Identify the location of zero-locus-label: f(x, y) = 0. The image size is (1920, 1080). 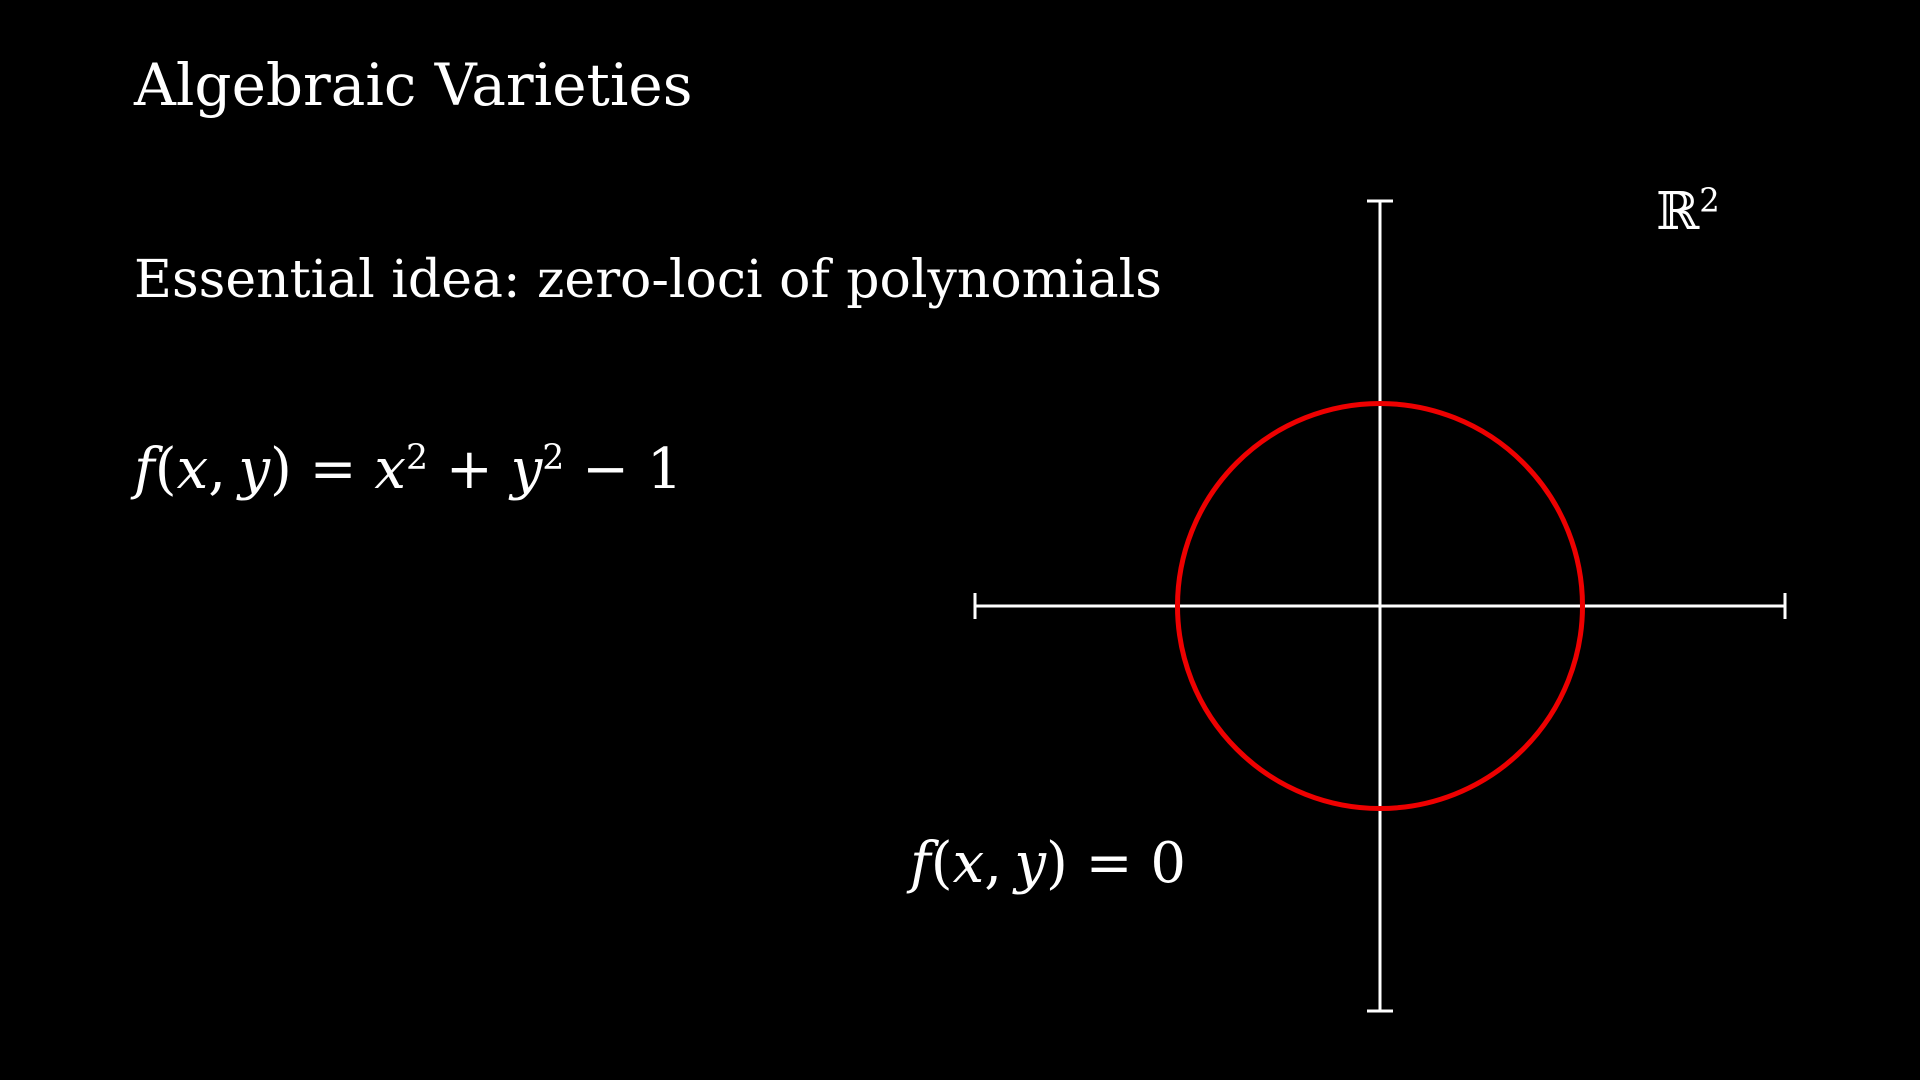
(1048, 864).